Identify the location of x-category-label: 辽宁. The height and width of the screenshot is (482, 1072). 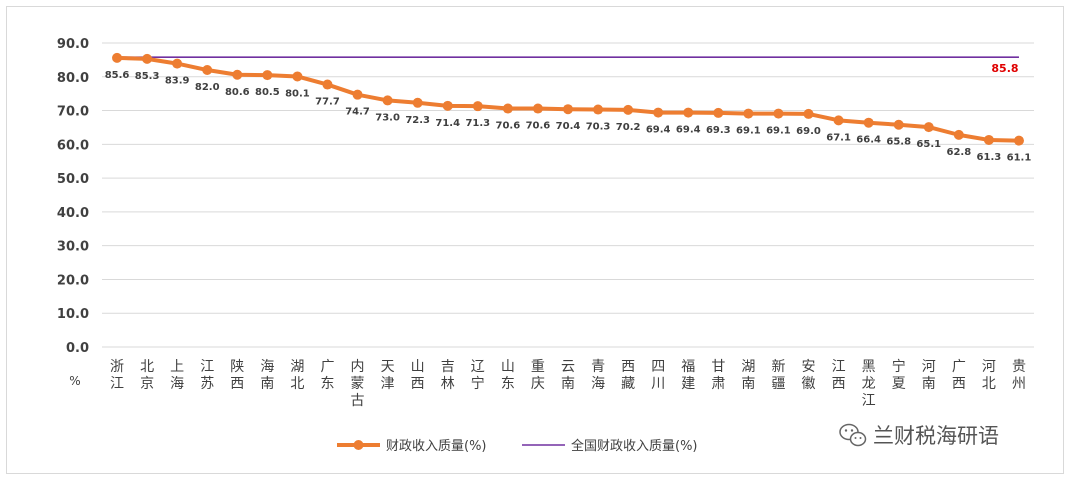
(478, 375).